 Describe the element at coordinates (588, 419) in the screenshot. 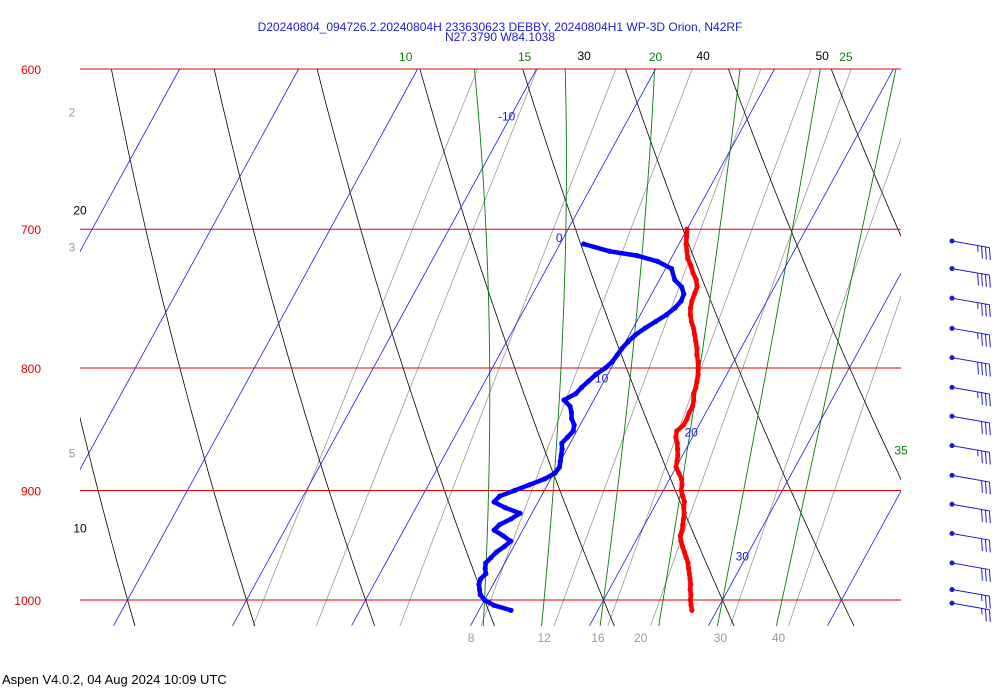

I see `sounding-traces` at that location.